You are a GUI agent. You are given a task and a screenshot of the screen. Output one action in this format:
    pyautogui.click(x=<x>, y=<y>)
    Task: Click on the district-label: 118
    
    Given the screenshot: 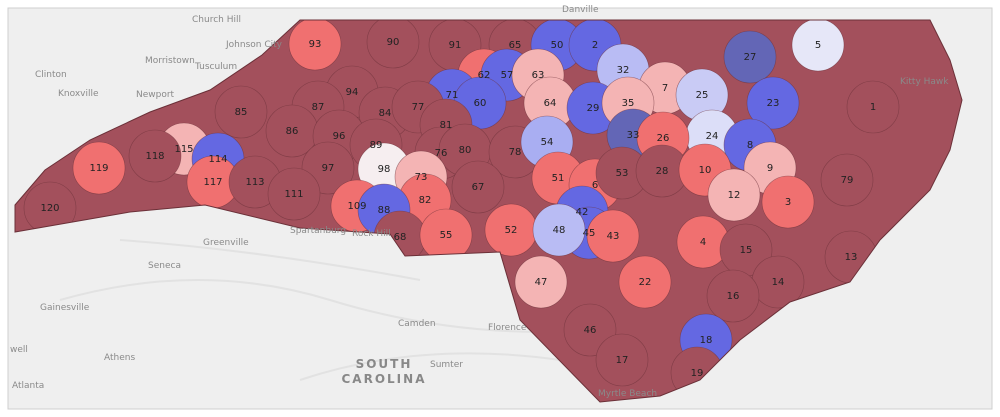 What is the action you would take?
    pyautogui.click(x=154, y=156)
    